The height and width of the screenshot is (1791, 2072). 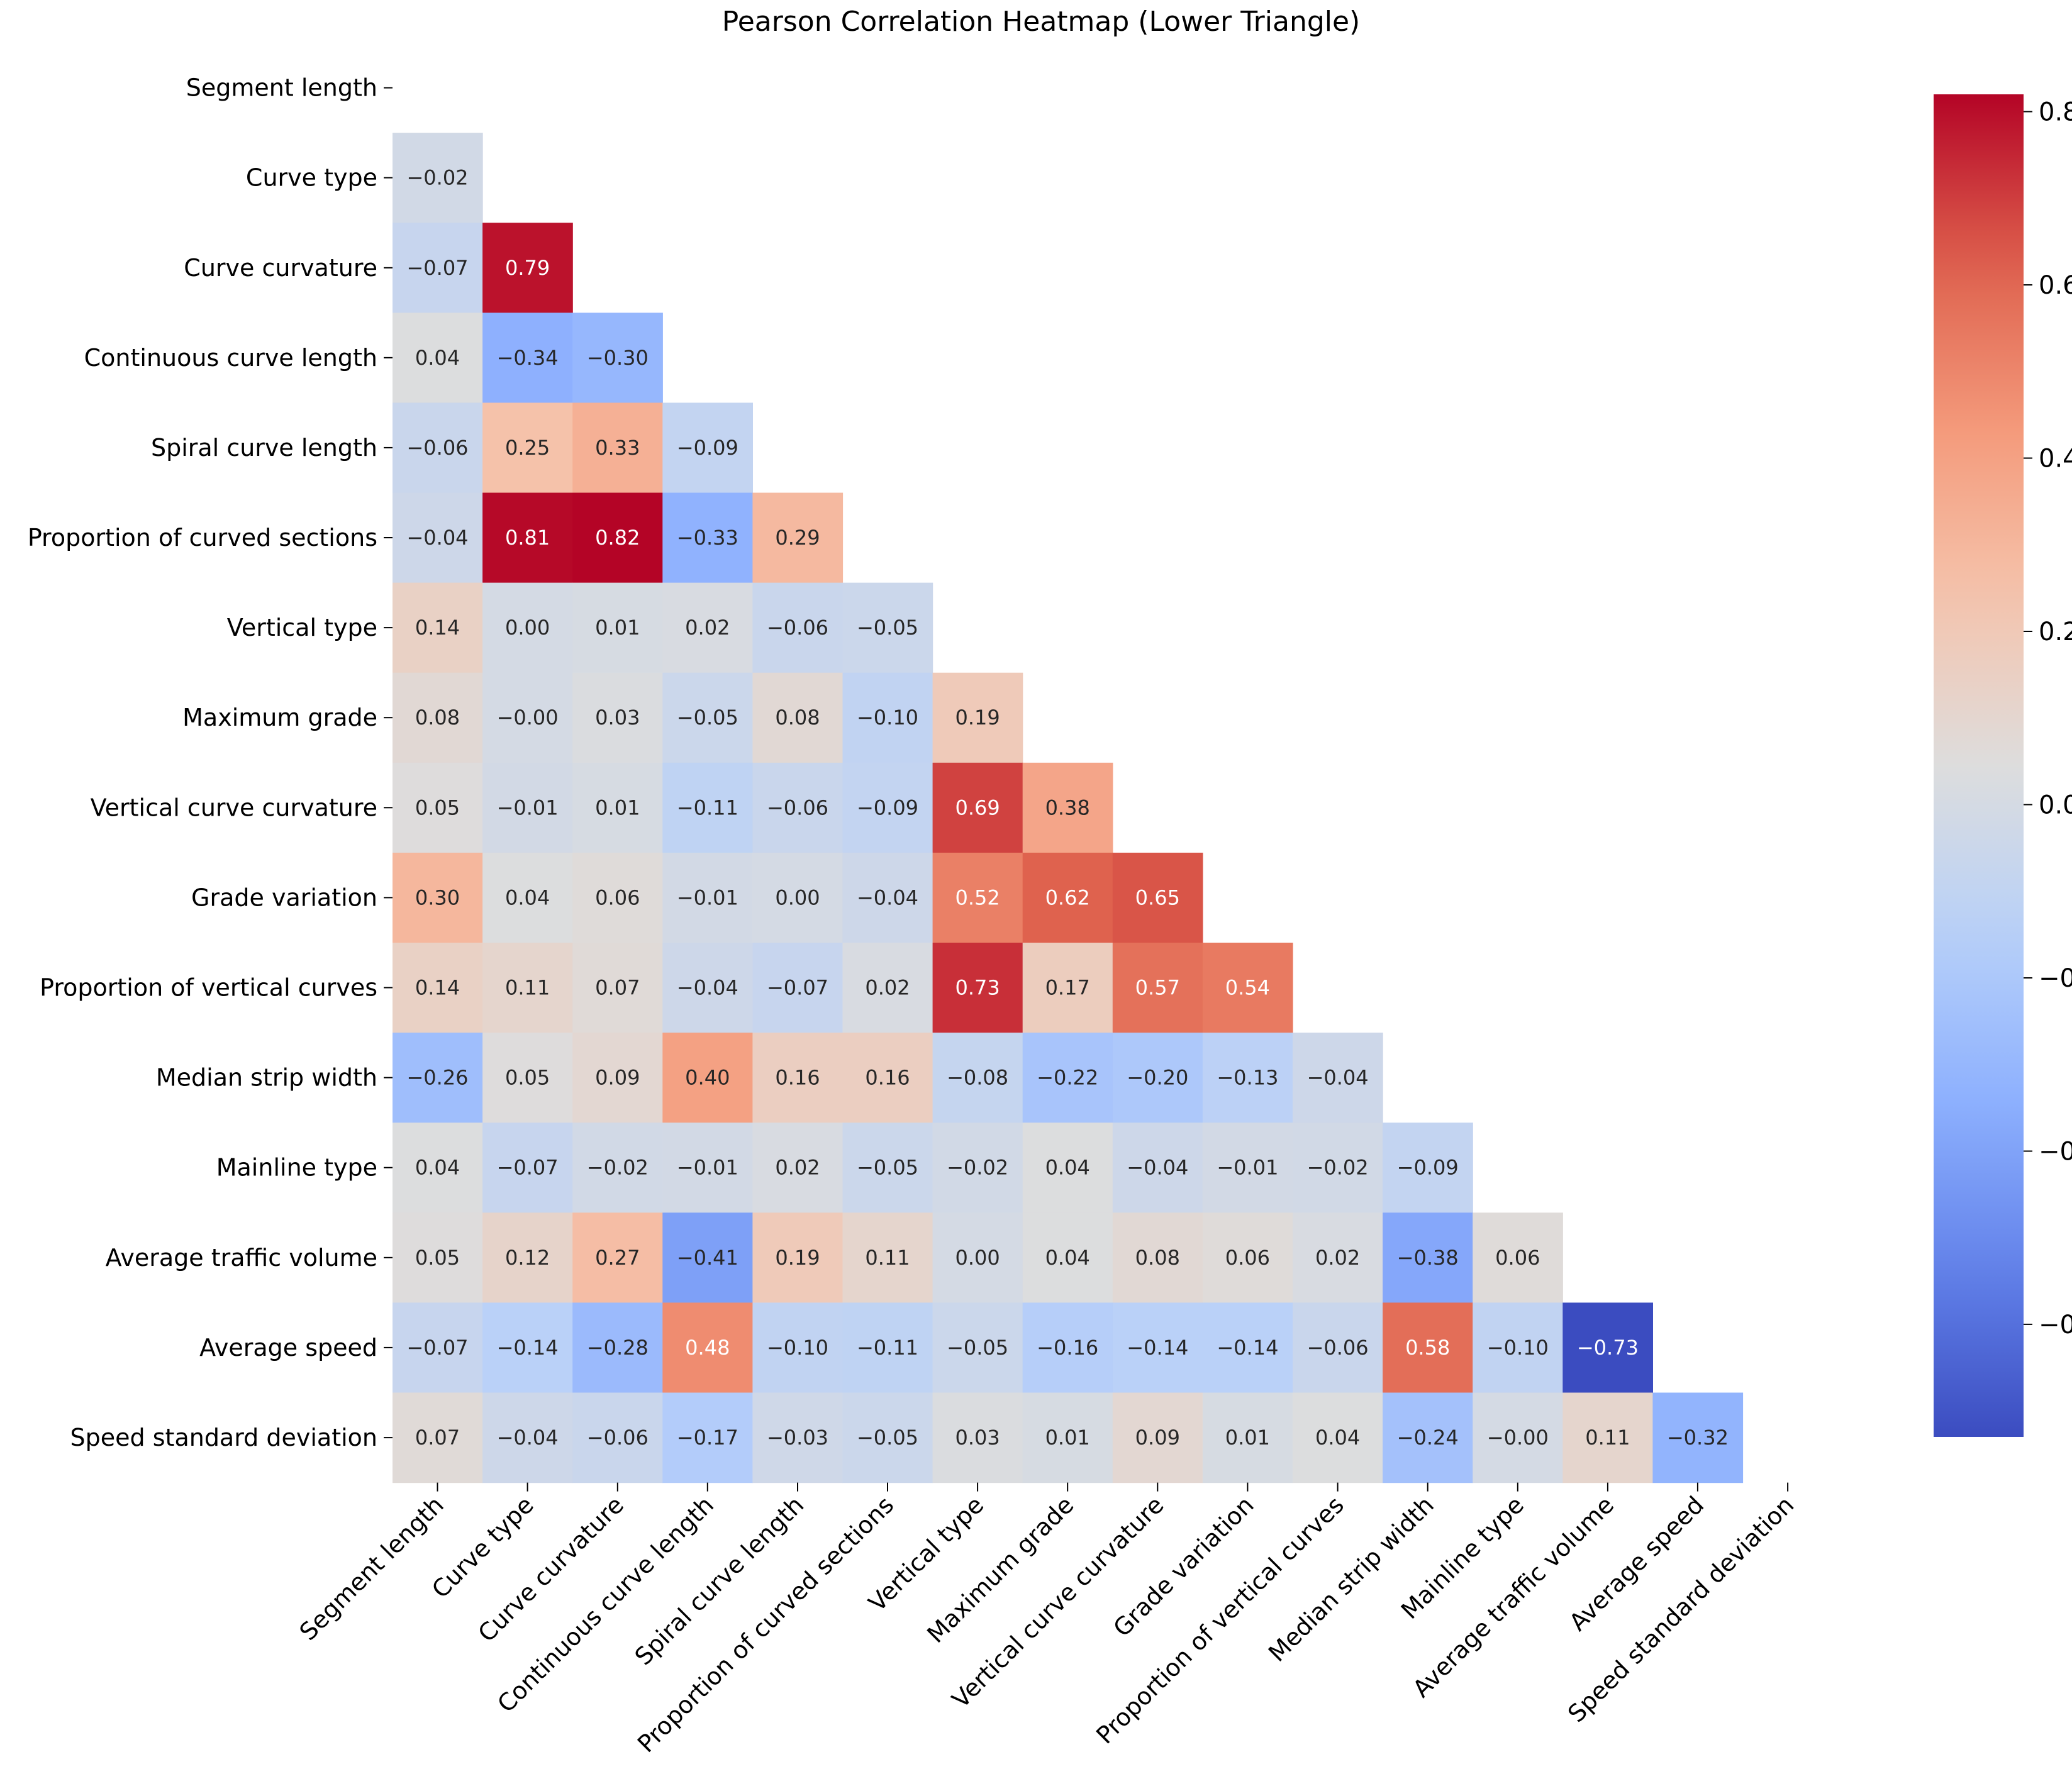 What do you see at coordinates (527, 1258) in the screenshot?
I see `cell-value-label: 0.12` at bounding box center [527, 1258].